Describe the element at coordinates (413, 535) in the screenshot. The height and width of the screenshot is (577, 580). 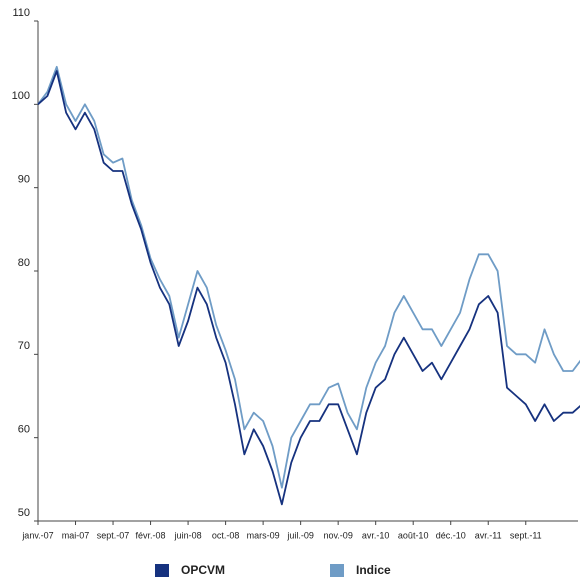
I see `x-tick-label: août-10` at that location.